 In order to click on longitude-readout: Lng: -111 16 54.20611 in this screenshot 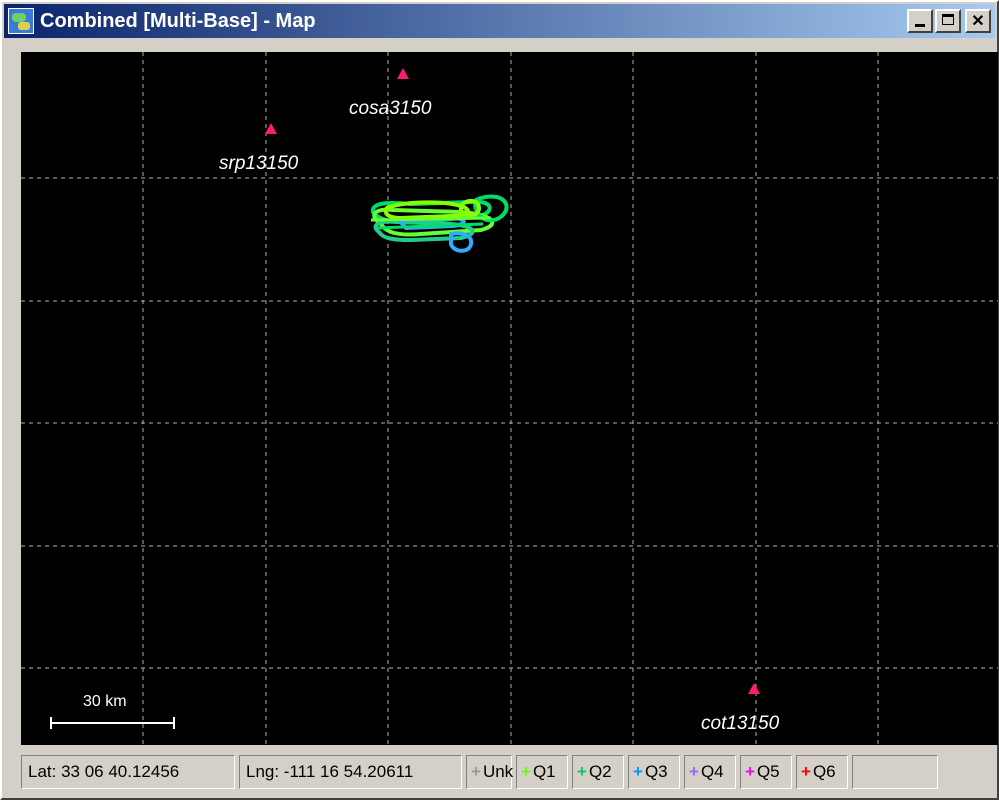, I will do `click(350, 772)`.